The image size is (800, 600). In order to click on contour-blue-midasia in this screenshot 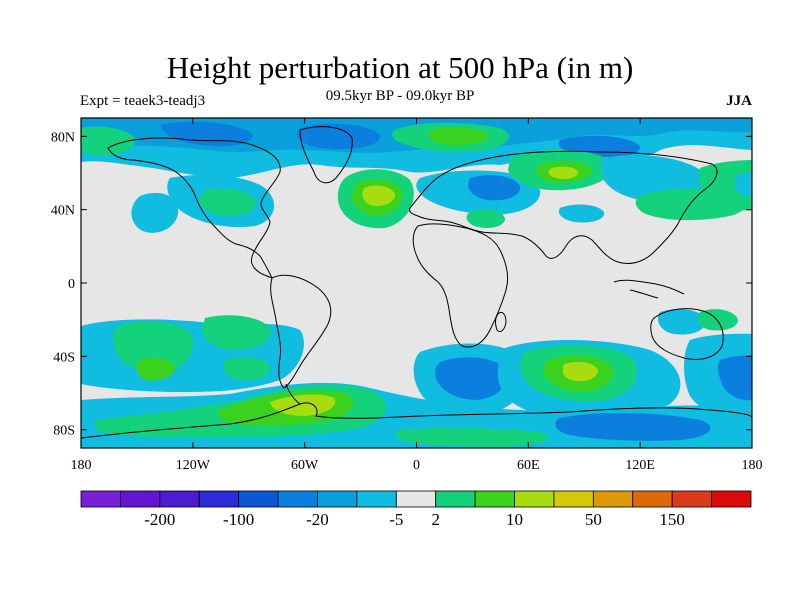, I will do `click(581, 213)`.